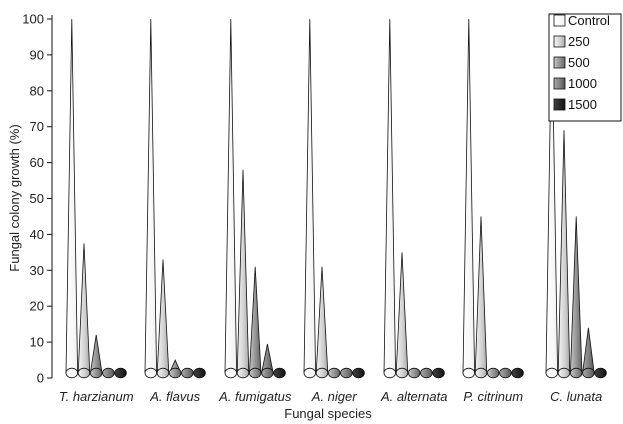  What do you see at coordinates (84, 308) in the screenshot?
I see `cone-250-tharzianum` at bounding box center [84, 308].